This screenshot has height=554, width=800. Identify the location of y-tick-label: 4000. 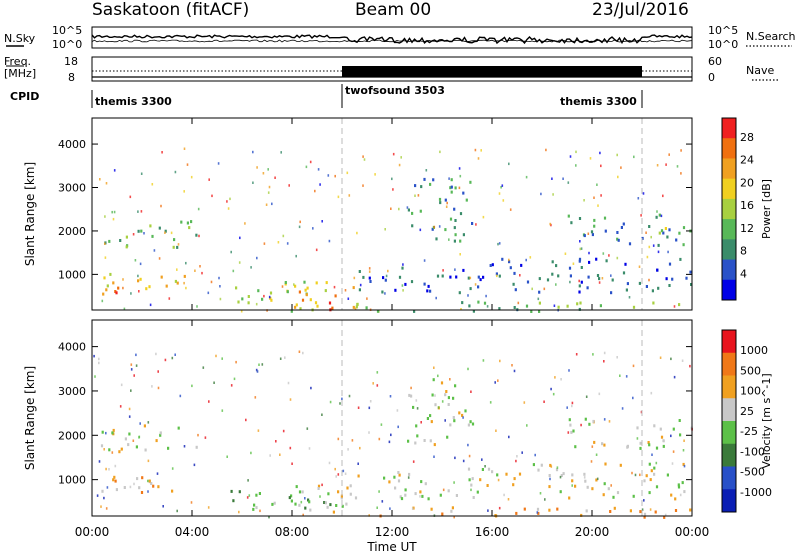
(72, 144).